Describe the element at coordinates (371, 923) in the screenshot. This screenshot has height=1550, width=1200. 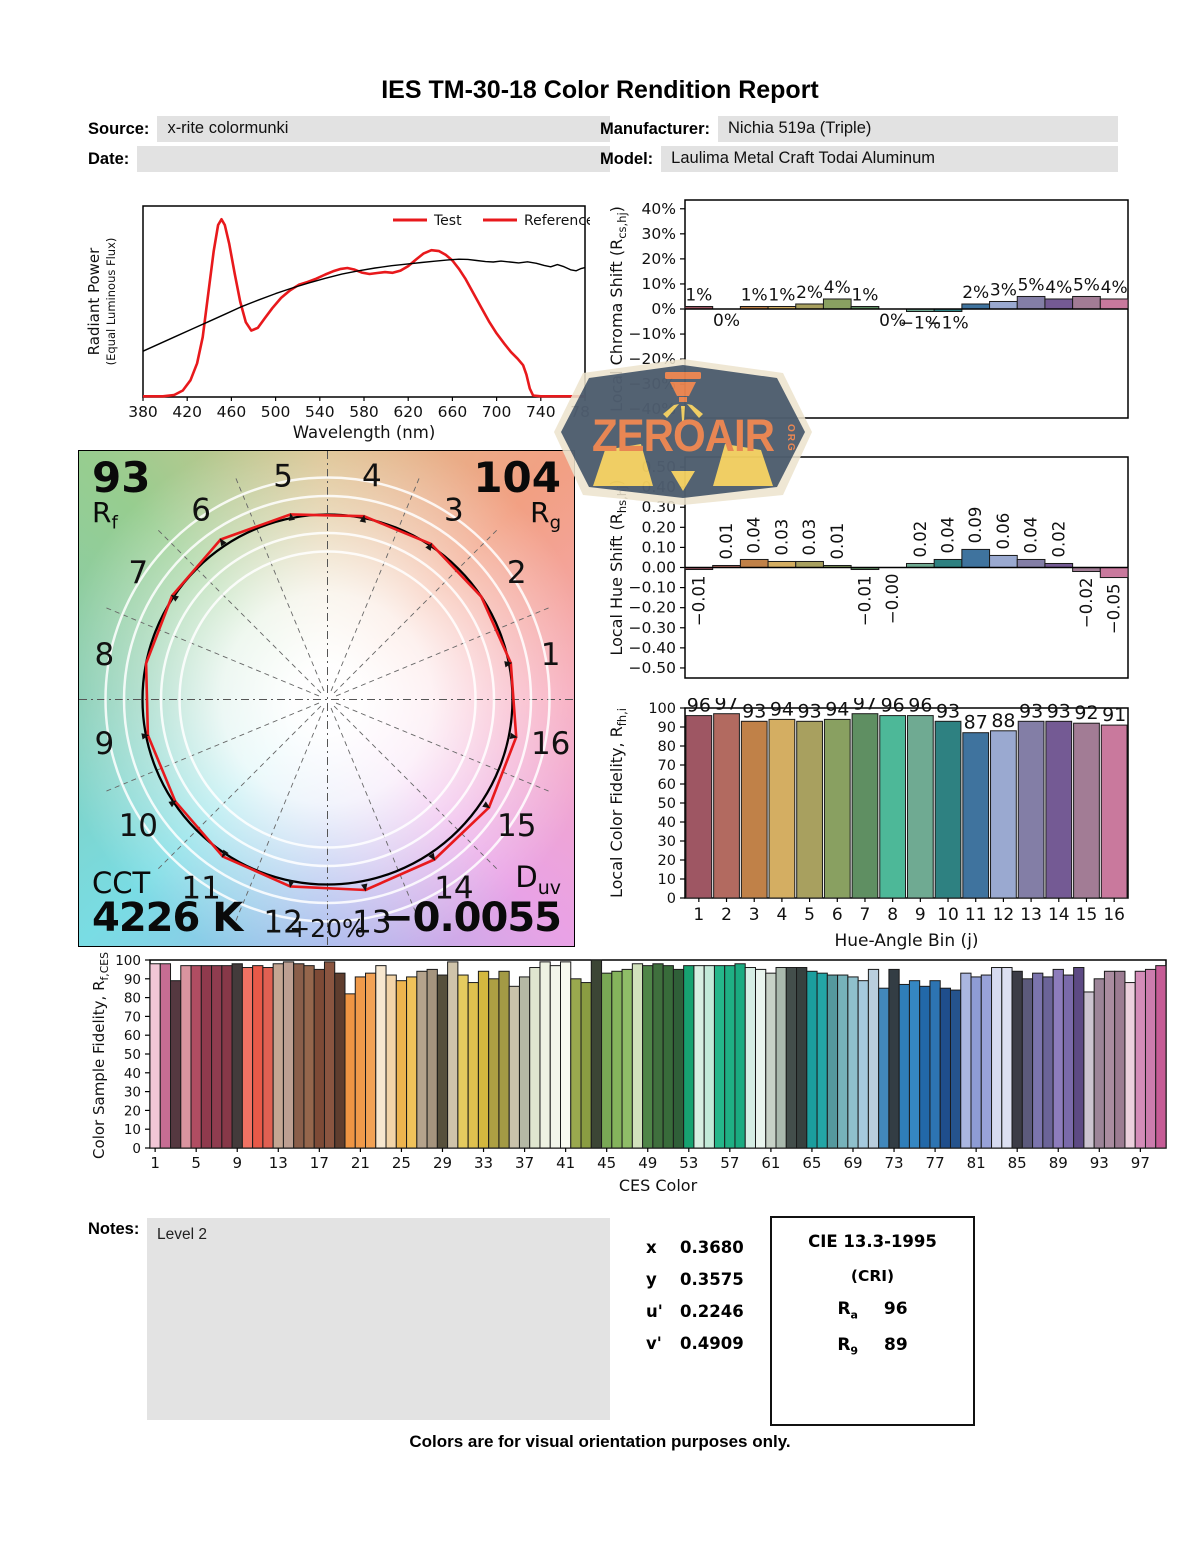
I see `hue-bin-number: 13` at that location.